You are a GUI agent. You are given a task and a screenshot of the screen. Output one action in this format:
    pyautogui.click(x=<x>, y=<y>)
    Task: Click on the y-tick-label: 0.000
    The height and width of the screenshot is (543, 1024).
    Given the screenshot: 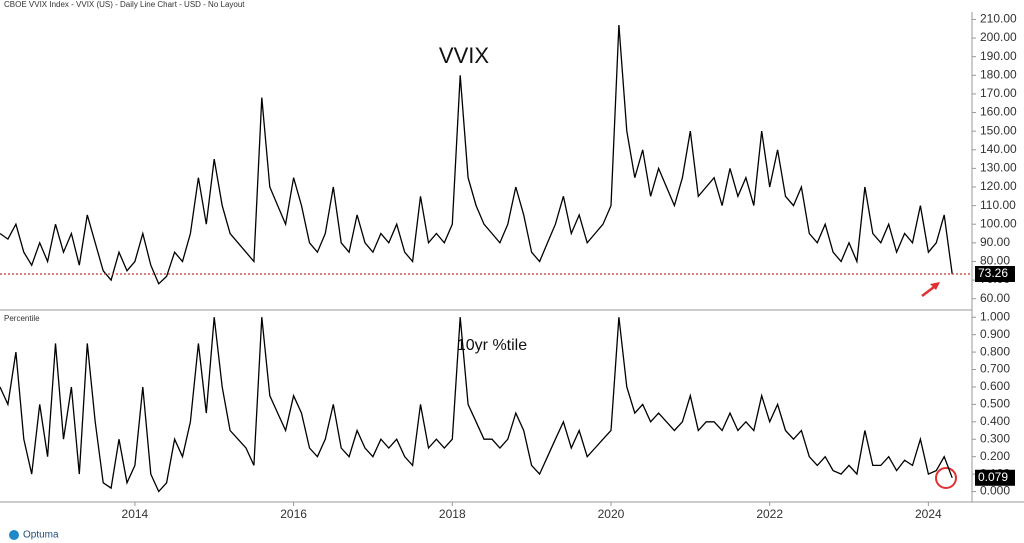 What is the action you would take?
    pyautogui.click(x=995, y=491)
    